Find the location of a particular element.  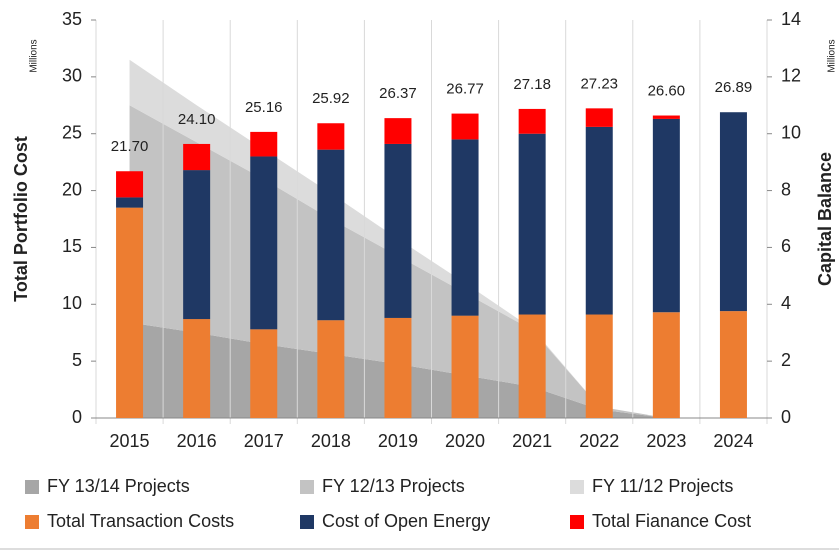

y-axis-title: Total Portfolio Cost is located at coordinates (21, 219).